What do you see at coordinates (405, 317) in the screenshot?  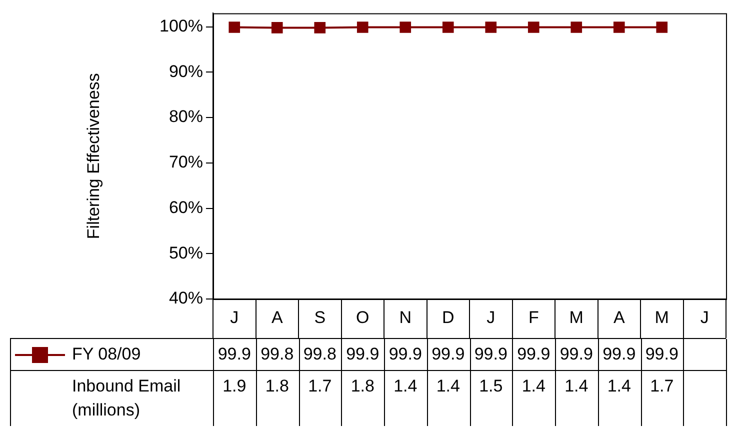 I see `x-tick-label: N` at bounding box center [405, 317].